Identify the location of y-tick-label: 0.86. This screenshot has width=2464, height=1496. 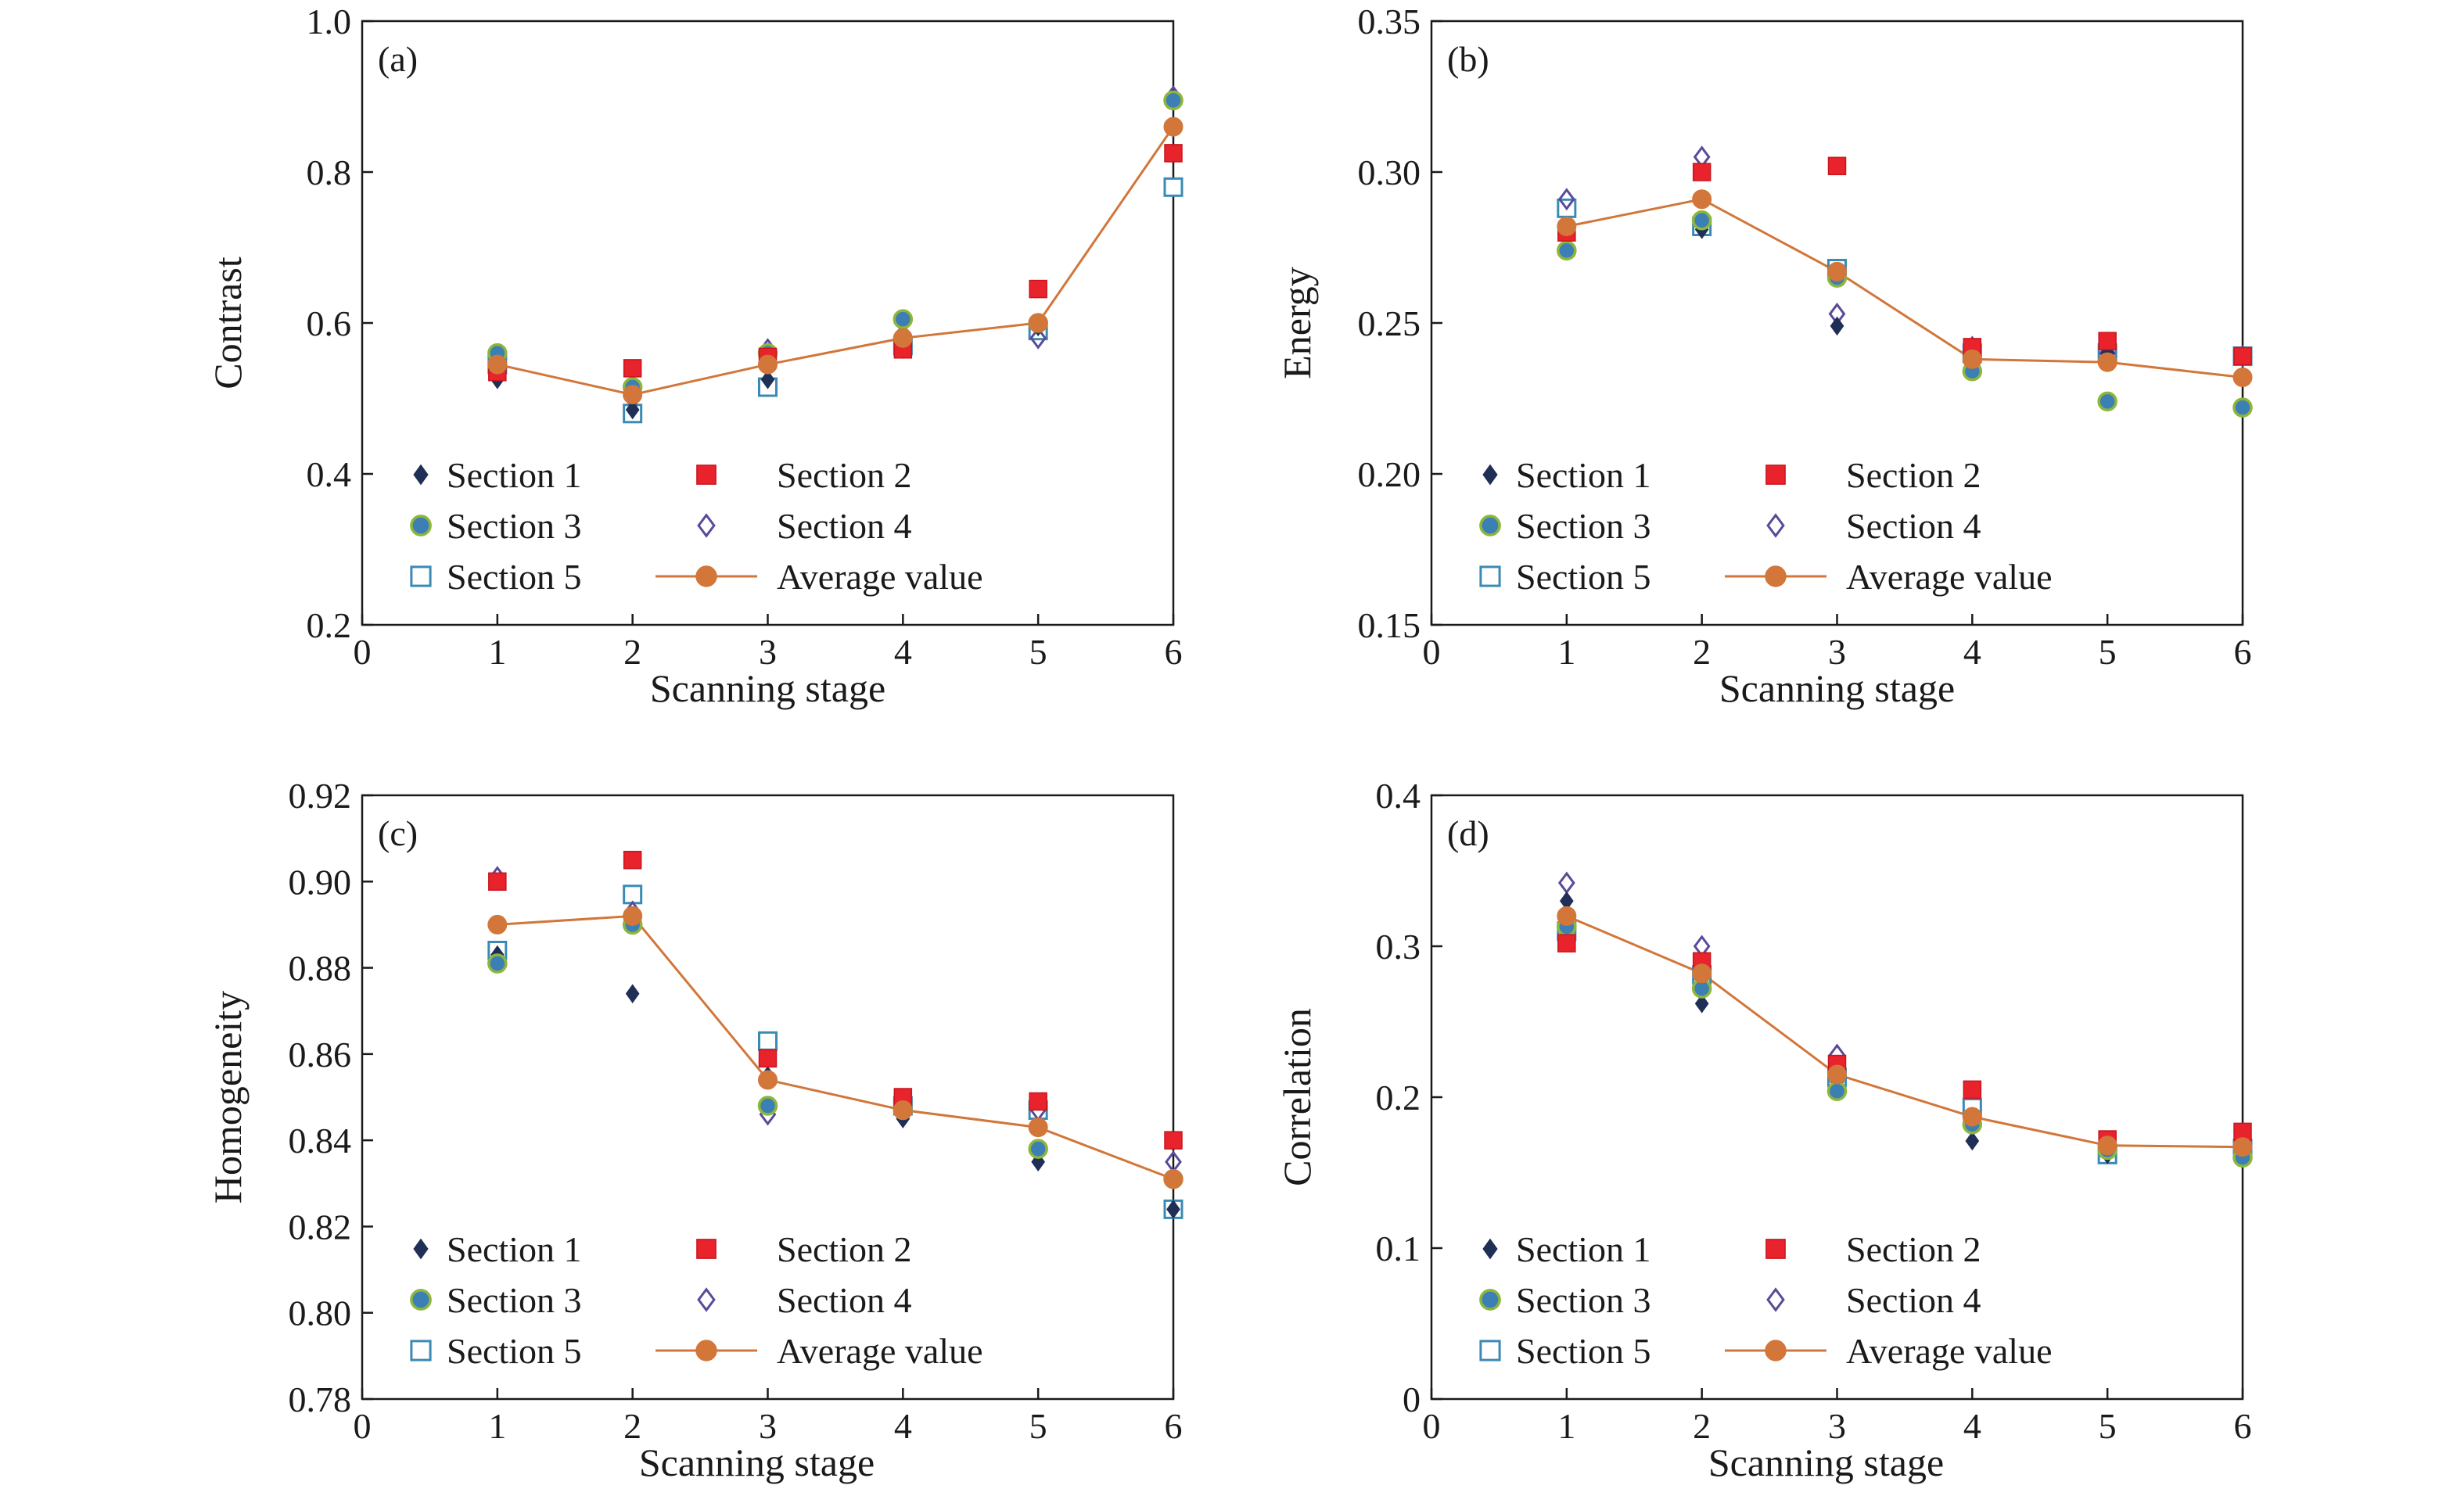
(320, 1054).